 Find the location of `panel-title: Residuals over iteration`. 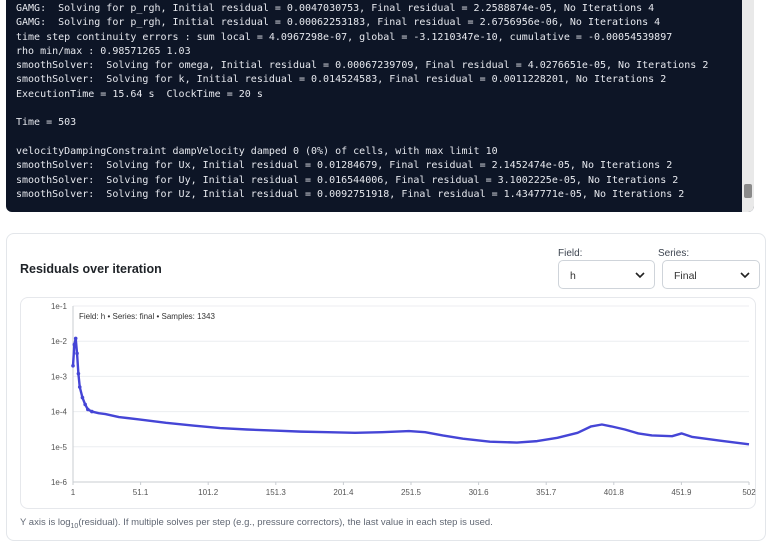

panel-title: Residuals over iteration is located at coordinates (91, 269).